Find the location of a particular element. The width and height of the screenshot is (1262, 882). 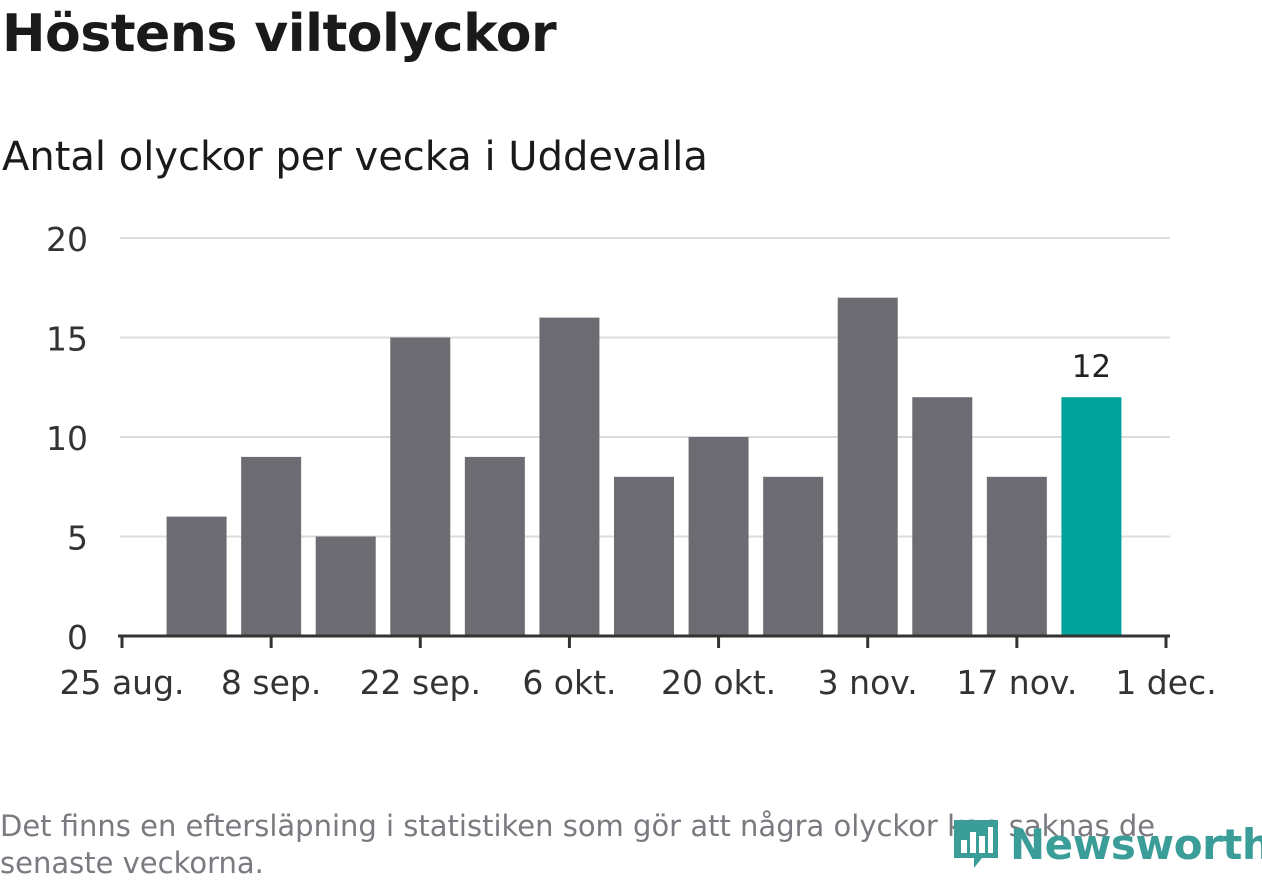

newsworthy-logo: Newsworthy is located at coordinates (1107, 844).